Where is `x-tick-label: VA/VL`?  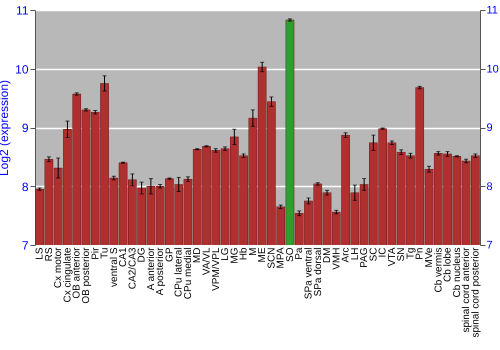
x-tick-label: VA/VL is located at coordinates (207, 261).